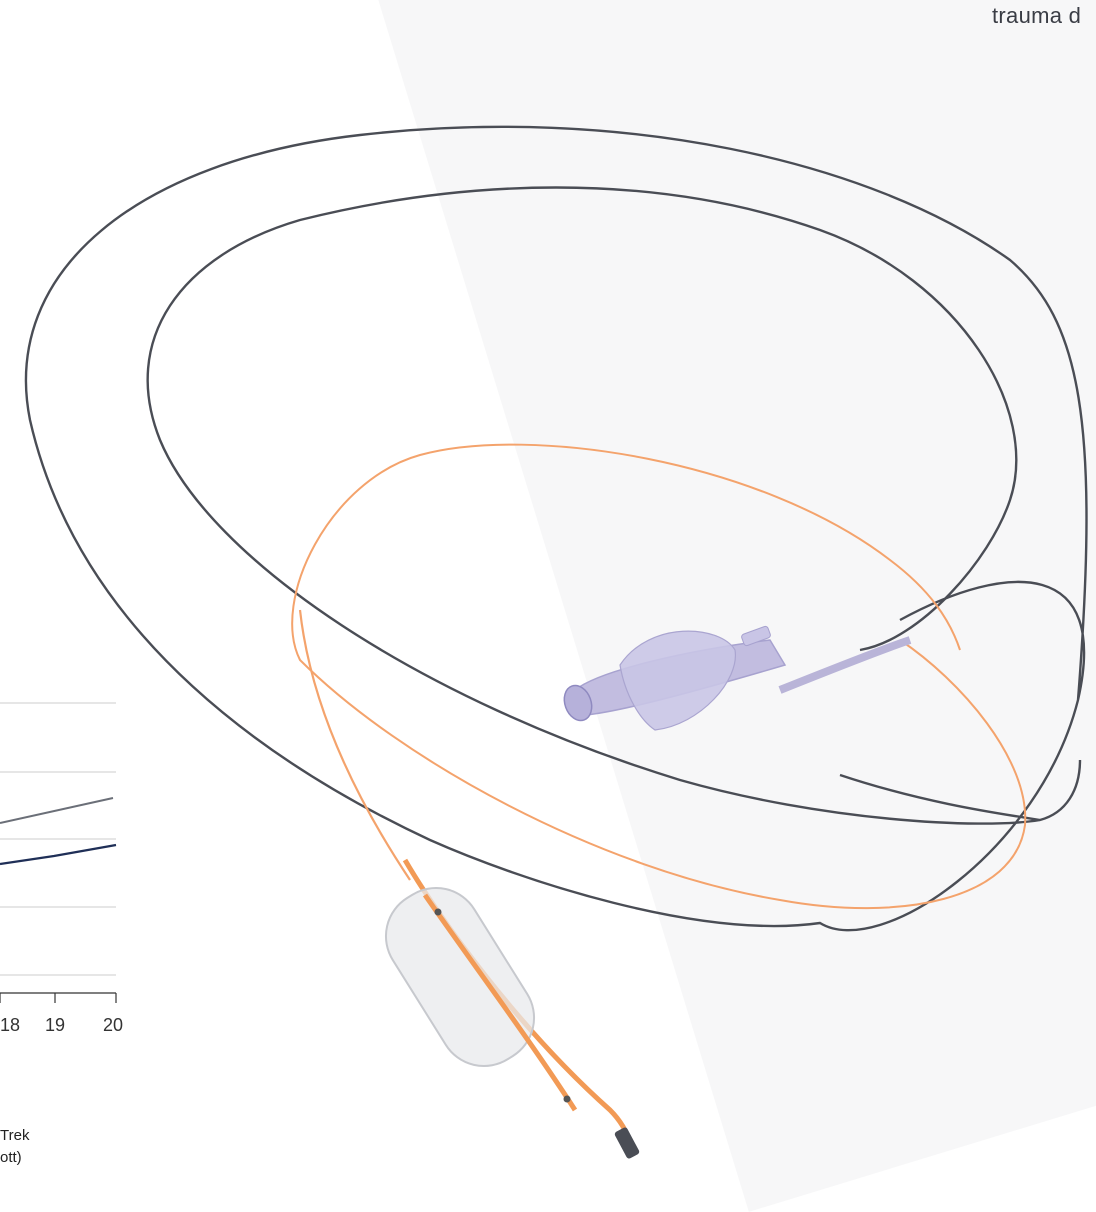  Describe the element at coordinates (15, 1135) in the screenshot. I see `legend-line: Trek` at that location.